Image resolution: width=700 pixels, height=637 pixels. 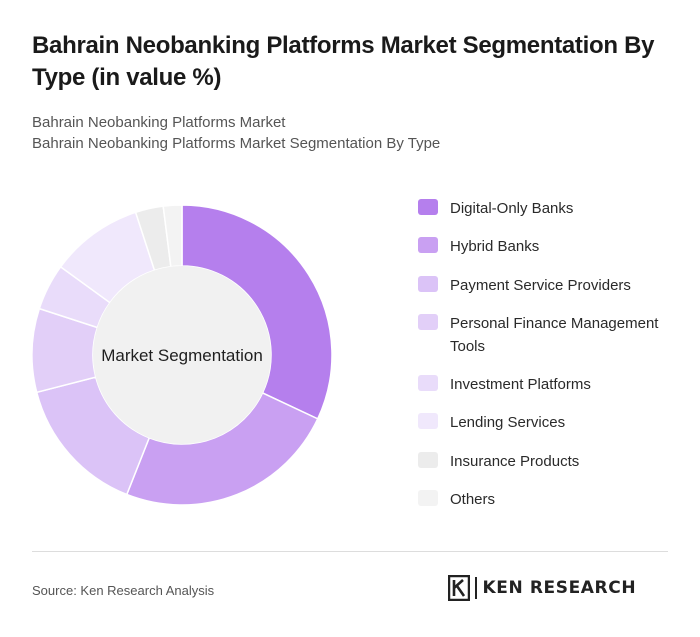 I want to click on legend-label: Lending Services, so click(x=508, y=422).